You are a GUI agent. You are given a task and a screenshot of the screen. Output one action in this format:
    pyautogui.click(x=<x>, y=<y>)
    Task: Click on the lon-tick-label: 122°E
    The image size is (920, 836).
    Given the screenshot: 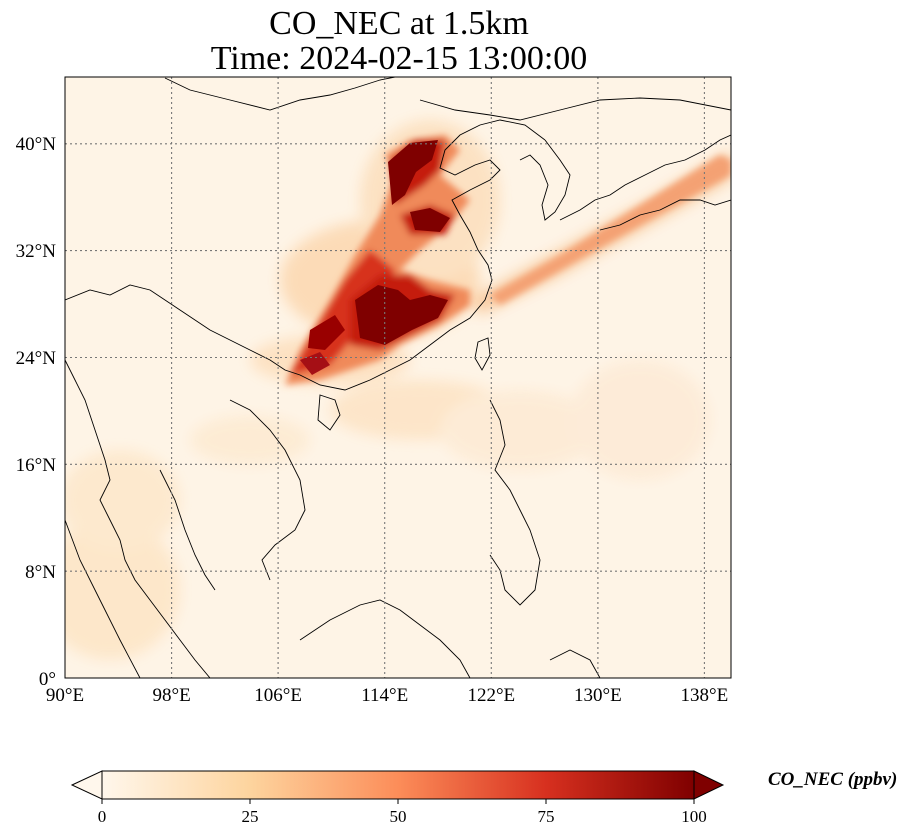 What is the action you would take?
    pyautogui.click(x=491, y=695)
    